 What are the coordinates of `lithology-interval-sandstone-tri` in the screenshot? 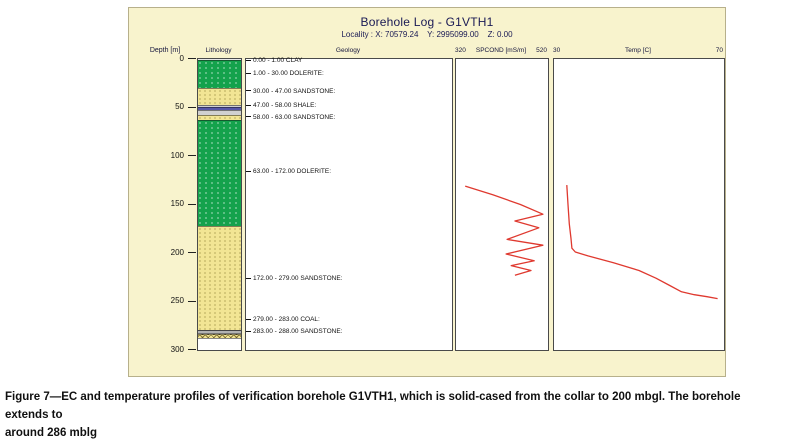 It's located at (219, 336).